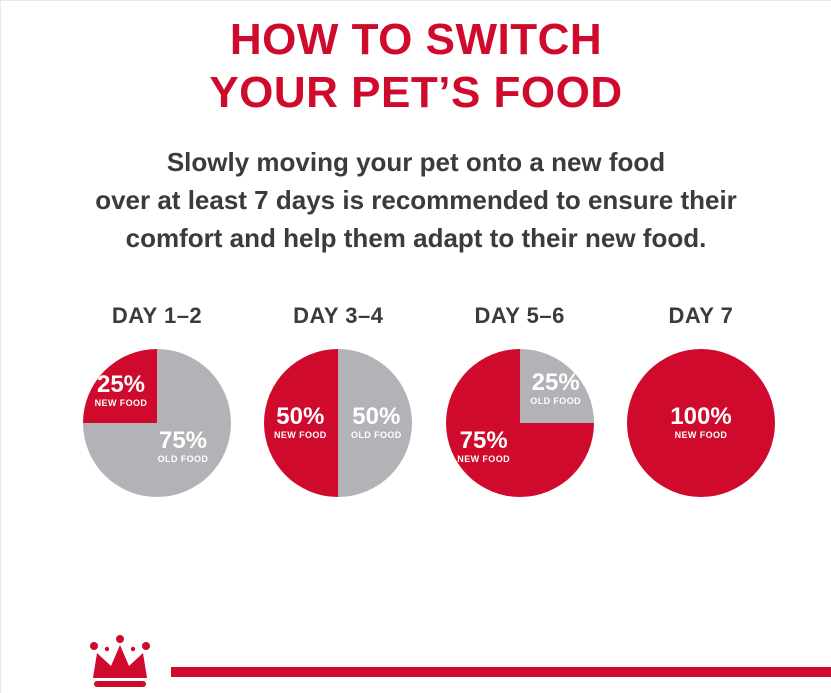 The image size is (831, 693). I want to click on day-3-4-label: DAY 3–4, so click(338, 315).